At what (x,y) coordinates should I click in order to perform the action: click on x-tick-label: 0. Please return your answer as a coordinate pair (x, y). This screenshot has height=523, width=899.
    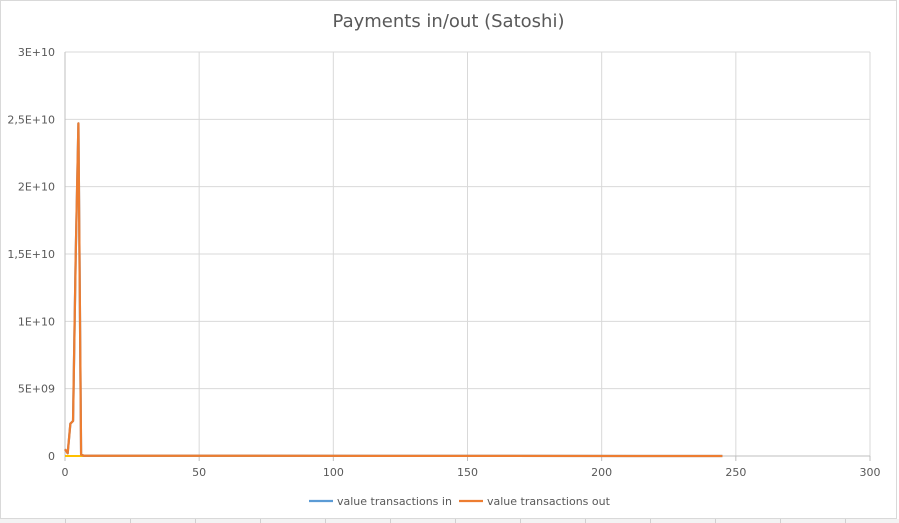
    Looking at the image, I should click on (65, 472).